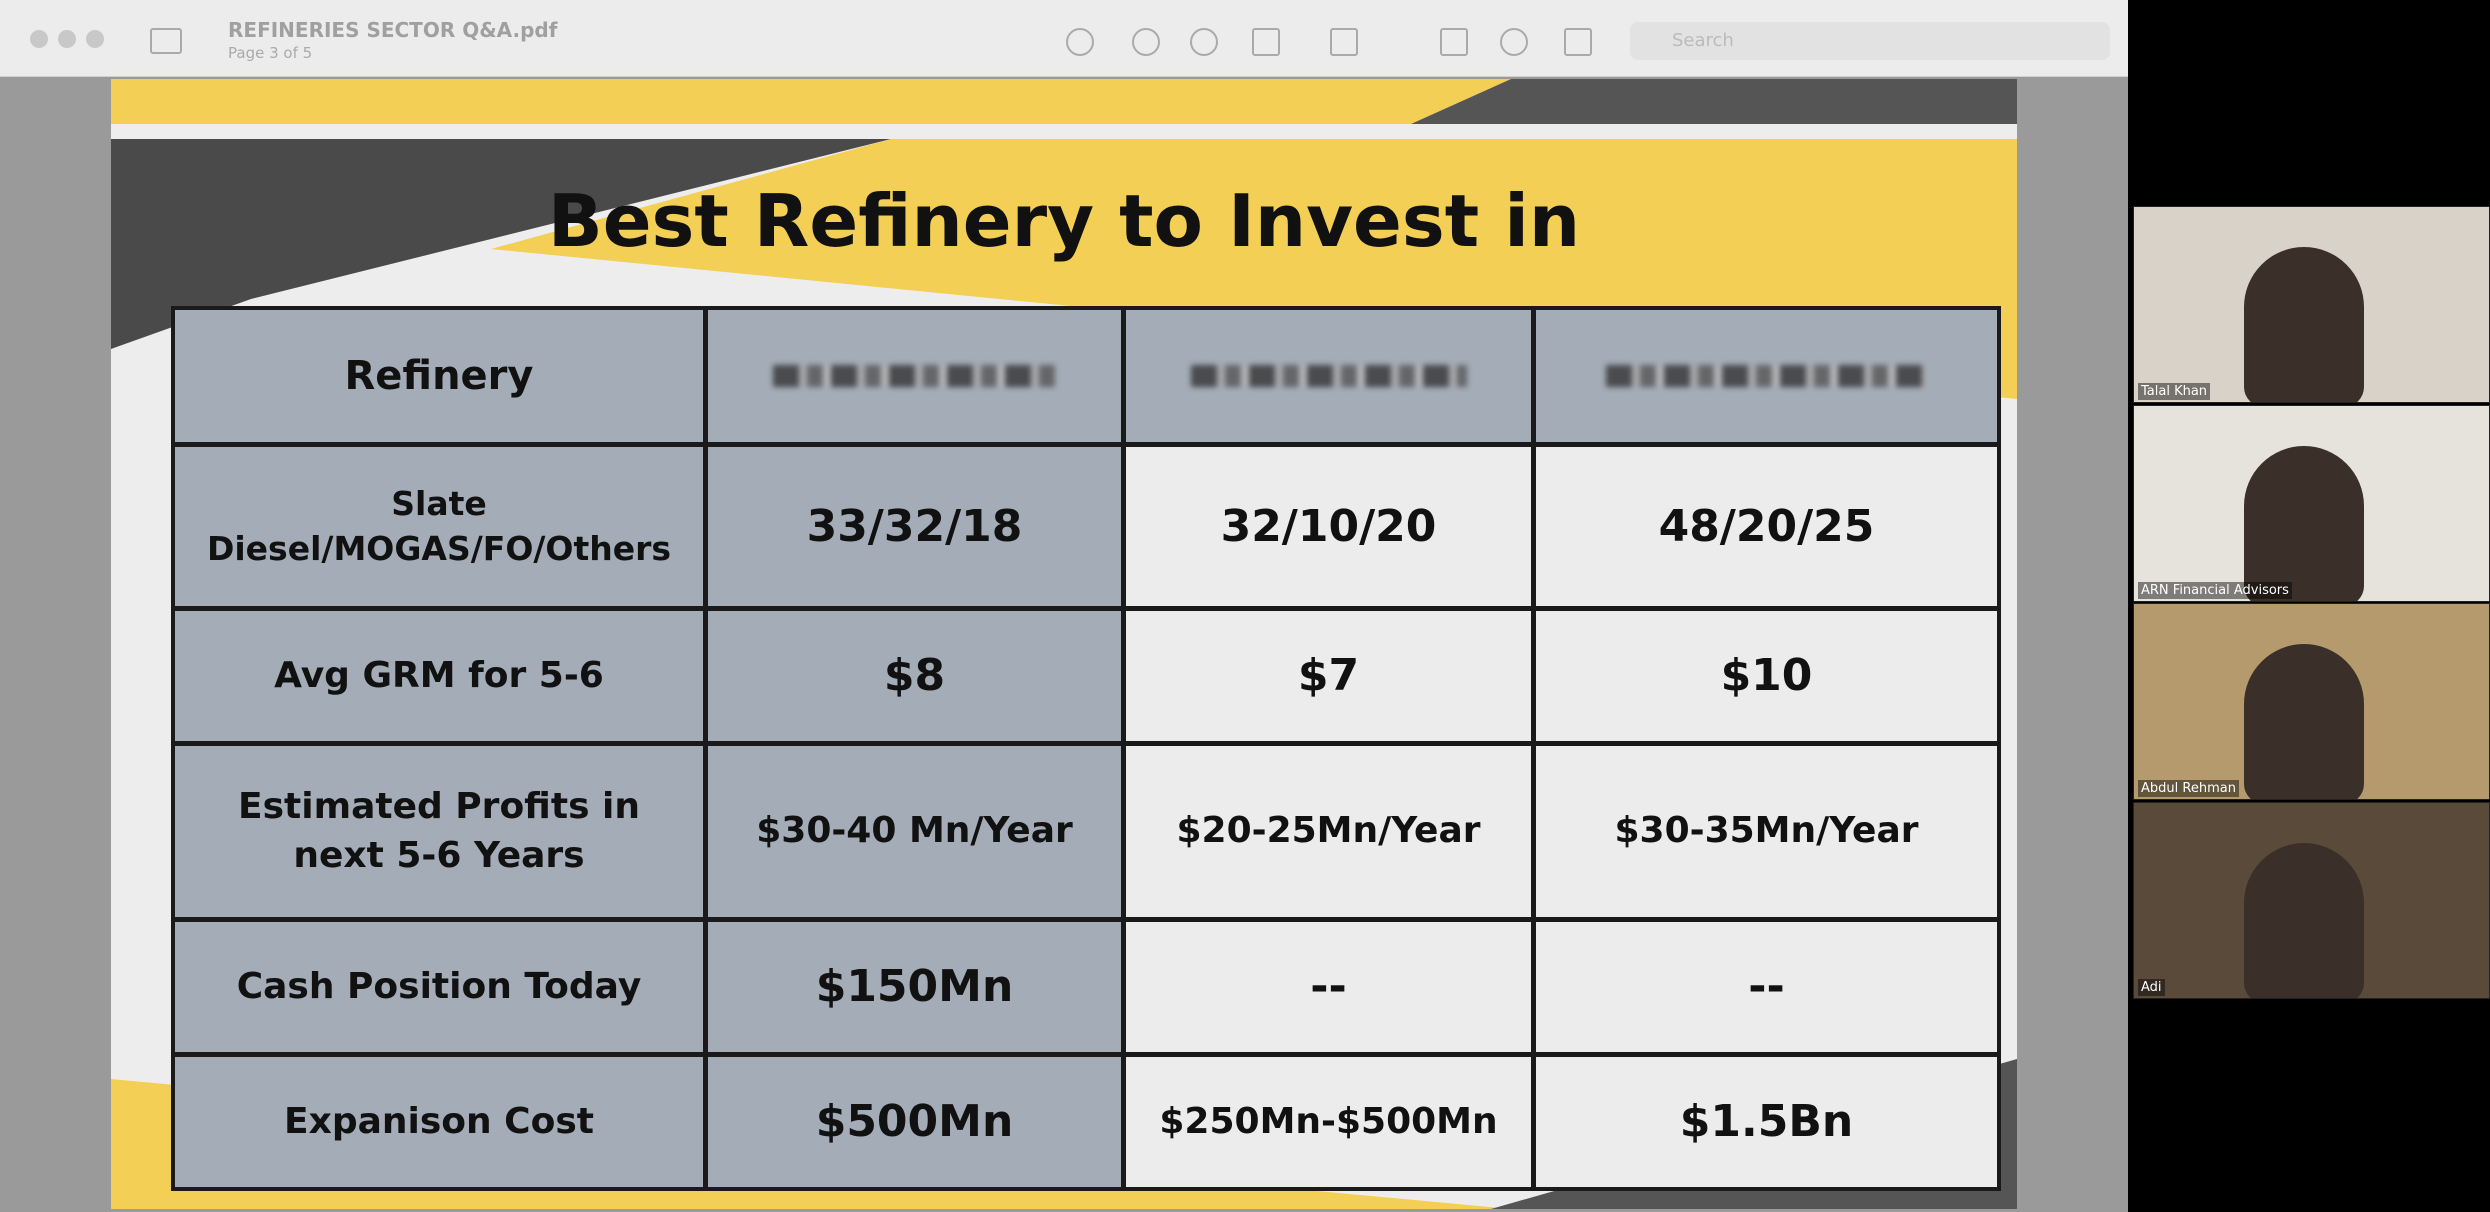  What do you see at coordinates (1328, 1122) in the screenshot?
I see `value-cell: $250Mn-$500Mn` at bounding box center [1328, 1122].